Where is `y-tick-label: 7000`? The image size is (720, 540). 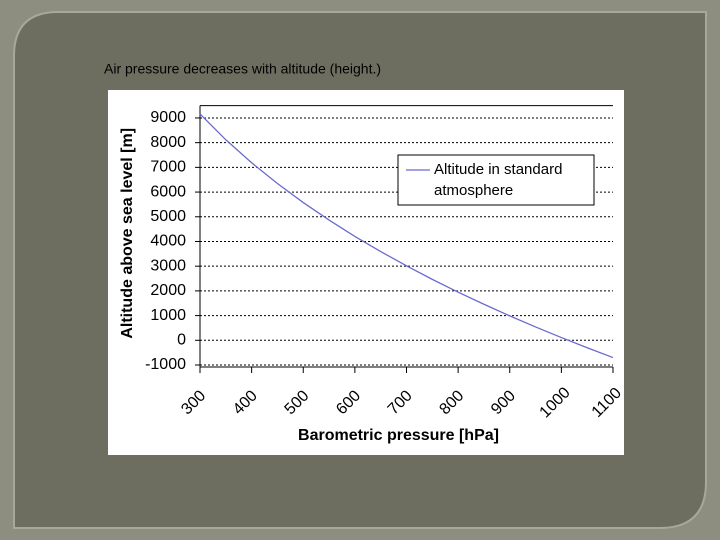 y-tick-label: 7000 is located at coordinates (168, 167).